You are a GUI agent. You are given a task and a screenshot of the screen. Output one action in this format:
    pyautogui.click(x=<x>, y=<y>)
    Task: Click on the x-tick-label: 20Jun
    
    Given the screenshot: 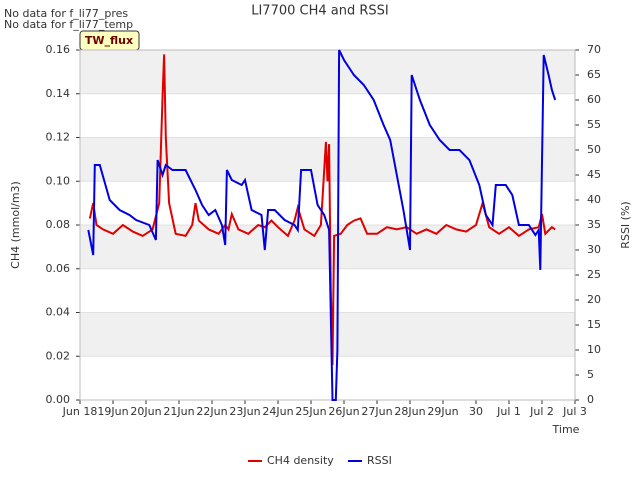 What is the action you would take?
    pyautogui.click(x=145, y=411)
    